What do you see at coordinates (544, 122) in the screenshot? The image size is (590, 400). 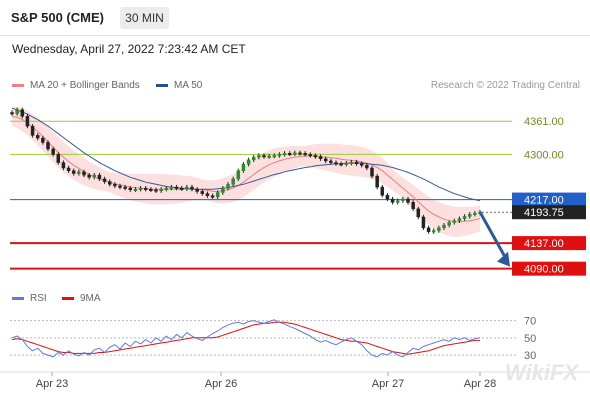 I see `resistance-label-0: 4361.00` at bounding box center [544, 122].